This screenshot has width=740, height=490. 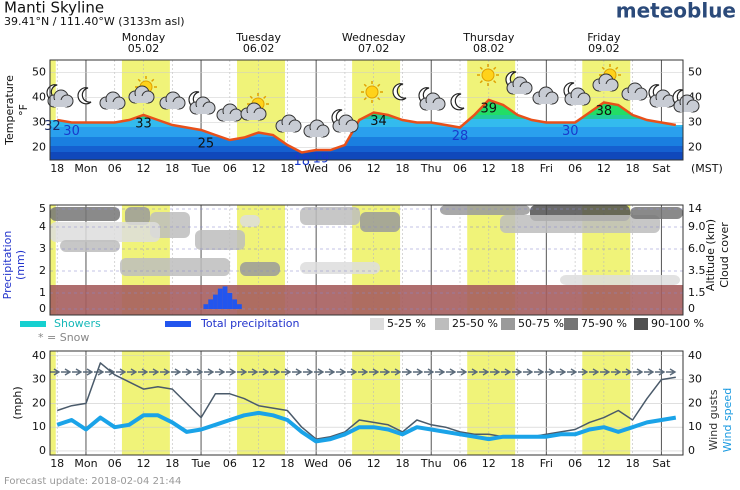 What do you see at coordinates (374, 37) in the screenshot?
I see `day-name: Wednesday` at bounding box center [374, 37].